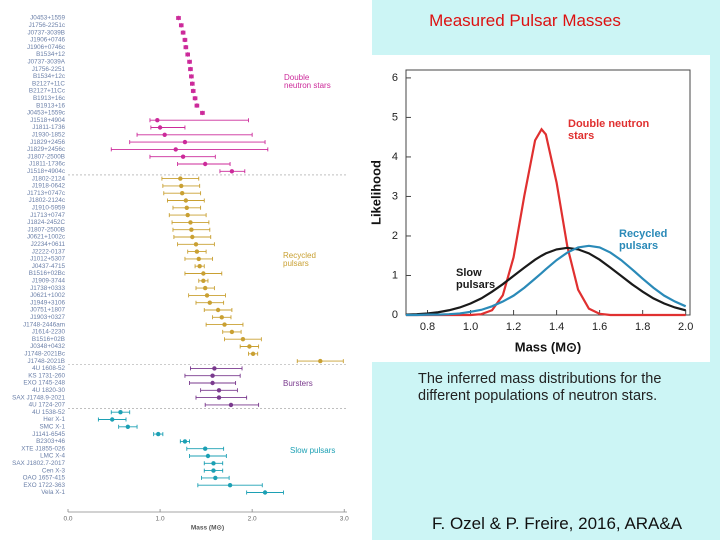 The image size is (720, 540). Describe the element at coordinates (48, 244) in the screenshot. I see `row-label: J2234+0611` at that location.